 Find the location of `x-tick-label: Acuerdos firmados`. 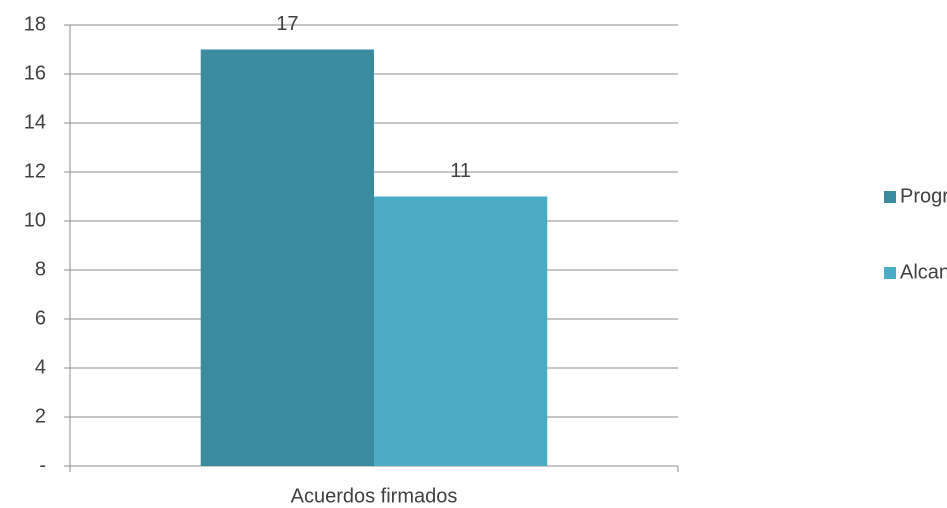

x-tick-label: Acuerdos firmados is located at coordinates (374, 496).